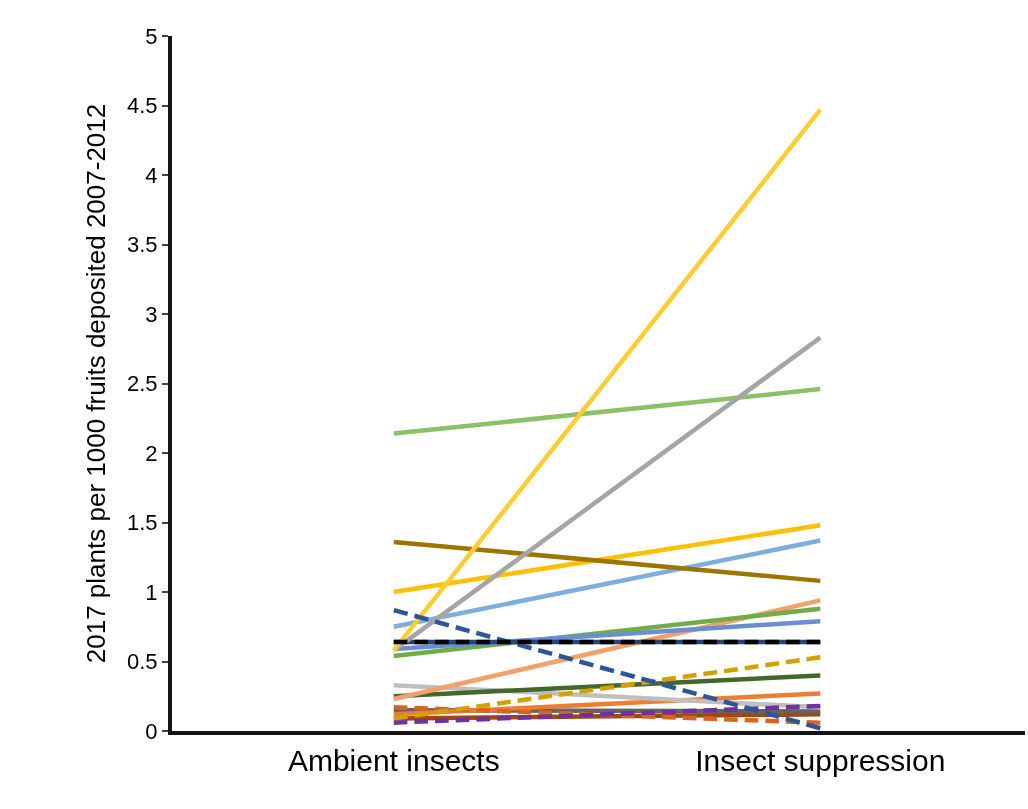 This screenshot has width=1028, height=809. What do you see at coordinates (142, 523) in the screenshot?
I see `y-tick-label: 1.5` at bounding box center [142, 523].